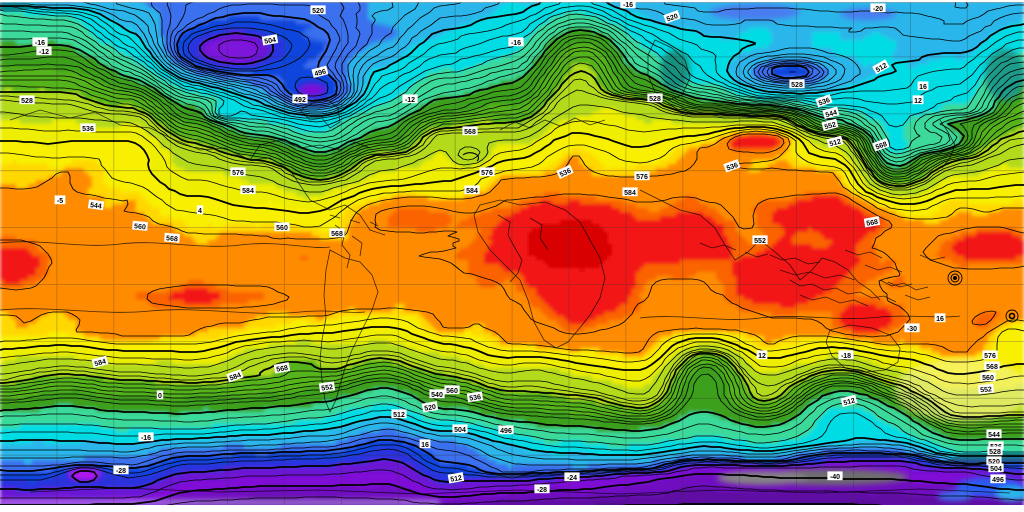 Image resolution: width=1024 pixels, height=512 pixels. Describe the element at coordinates (912, 329) in the screenshot. I see `svg-text: -30` at that location.